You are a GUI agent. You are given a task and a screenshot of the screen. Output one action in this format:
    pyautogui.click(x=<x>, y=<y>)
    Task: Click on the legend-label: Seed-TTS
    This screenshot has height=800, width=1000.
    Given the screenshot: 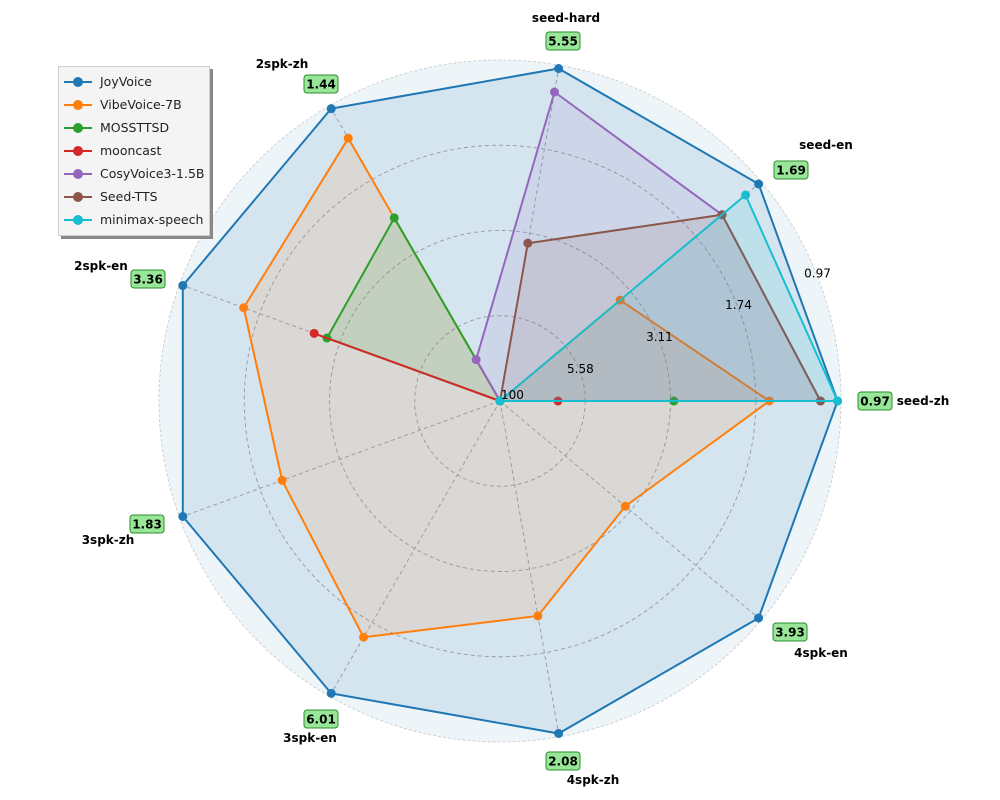 What is the action you would take?
    pyautogui.click(x=129, y=196)
    